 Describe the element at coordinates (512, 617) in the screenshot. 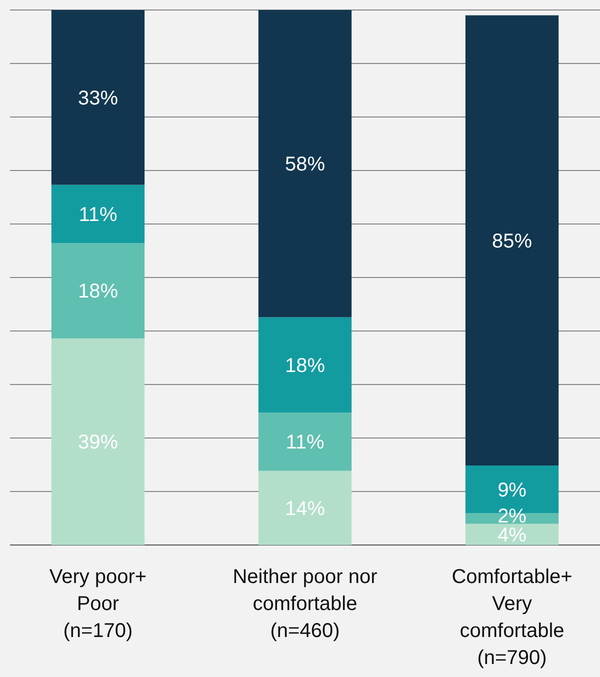

I see `x-tick-label: Comfortable+ Very comfortable (n=790)` at that location.